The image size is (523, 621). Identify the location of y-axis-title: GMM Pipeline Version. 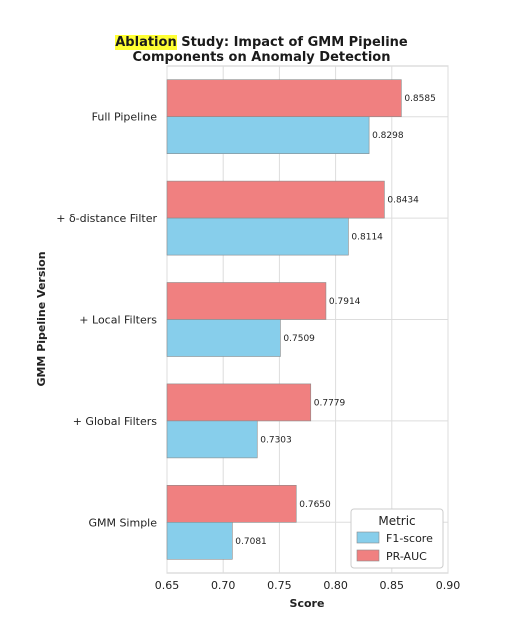
(41, 318).